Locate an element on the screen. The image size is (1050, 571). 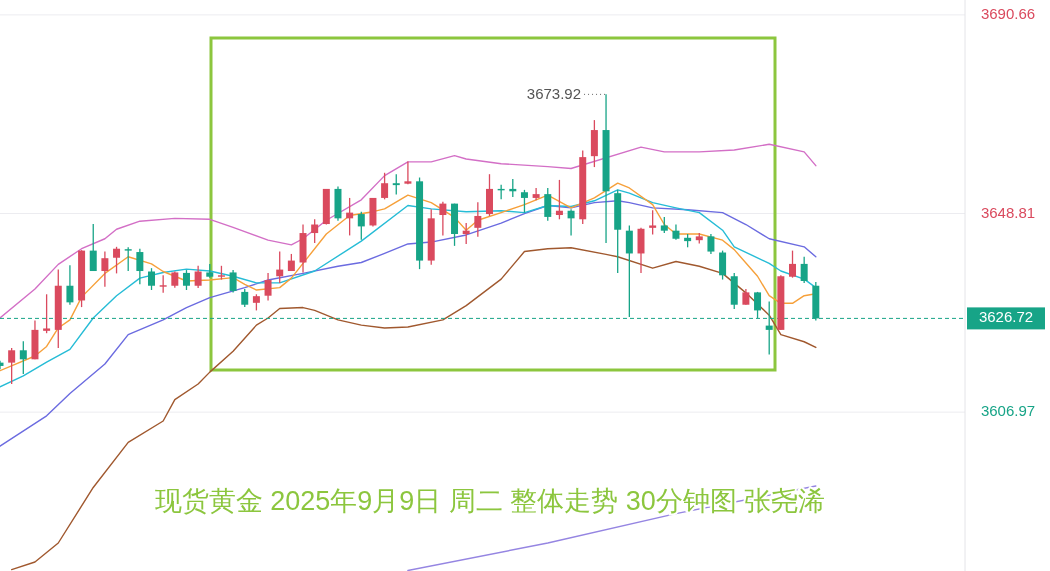
y-tick-label: 3690.66 is located at coordinates (1008, 13).